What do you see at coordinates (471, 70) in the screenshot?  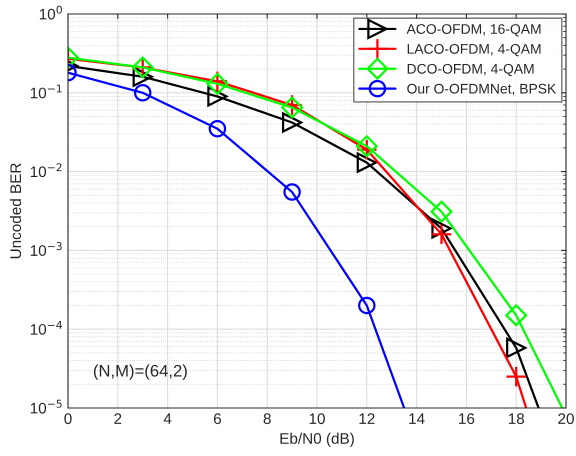 I see `legend-label: DCO-OFDM, 4-QAM` at bounding box center [471, 70].